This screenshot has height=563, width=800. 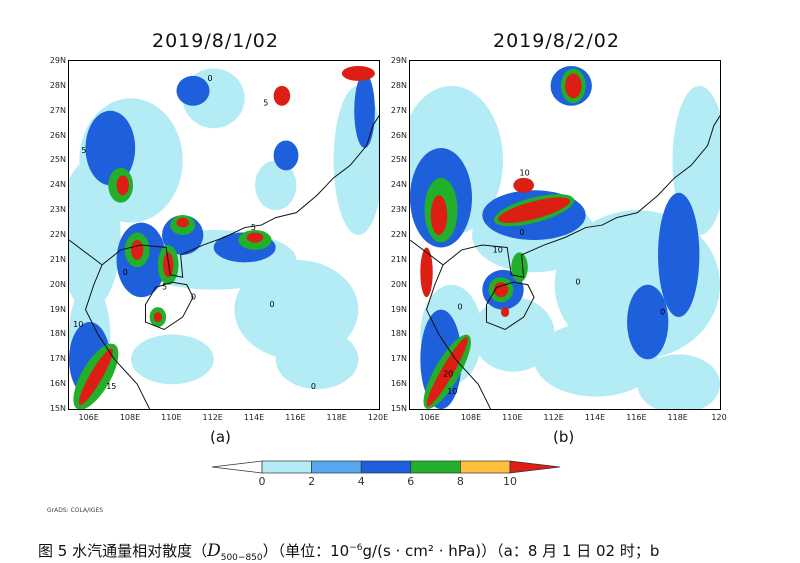 I want to click on panel-a-title: 2019/8/1/02, so click(x=215, y=41).